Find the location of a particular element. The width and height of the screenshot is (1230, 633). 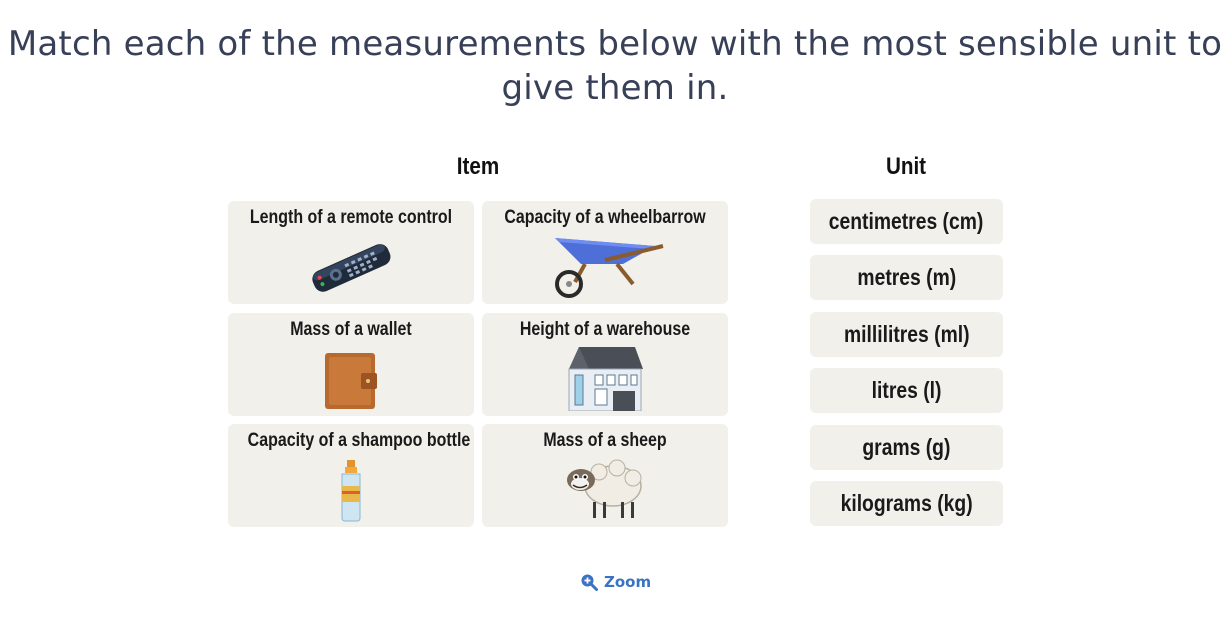

unit-label: litres (l) is located at coordinates (906, 390).